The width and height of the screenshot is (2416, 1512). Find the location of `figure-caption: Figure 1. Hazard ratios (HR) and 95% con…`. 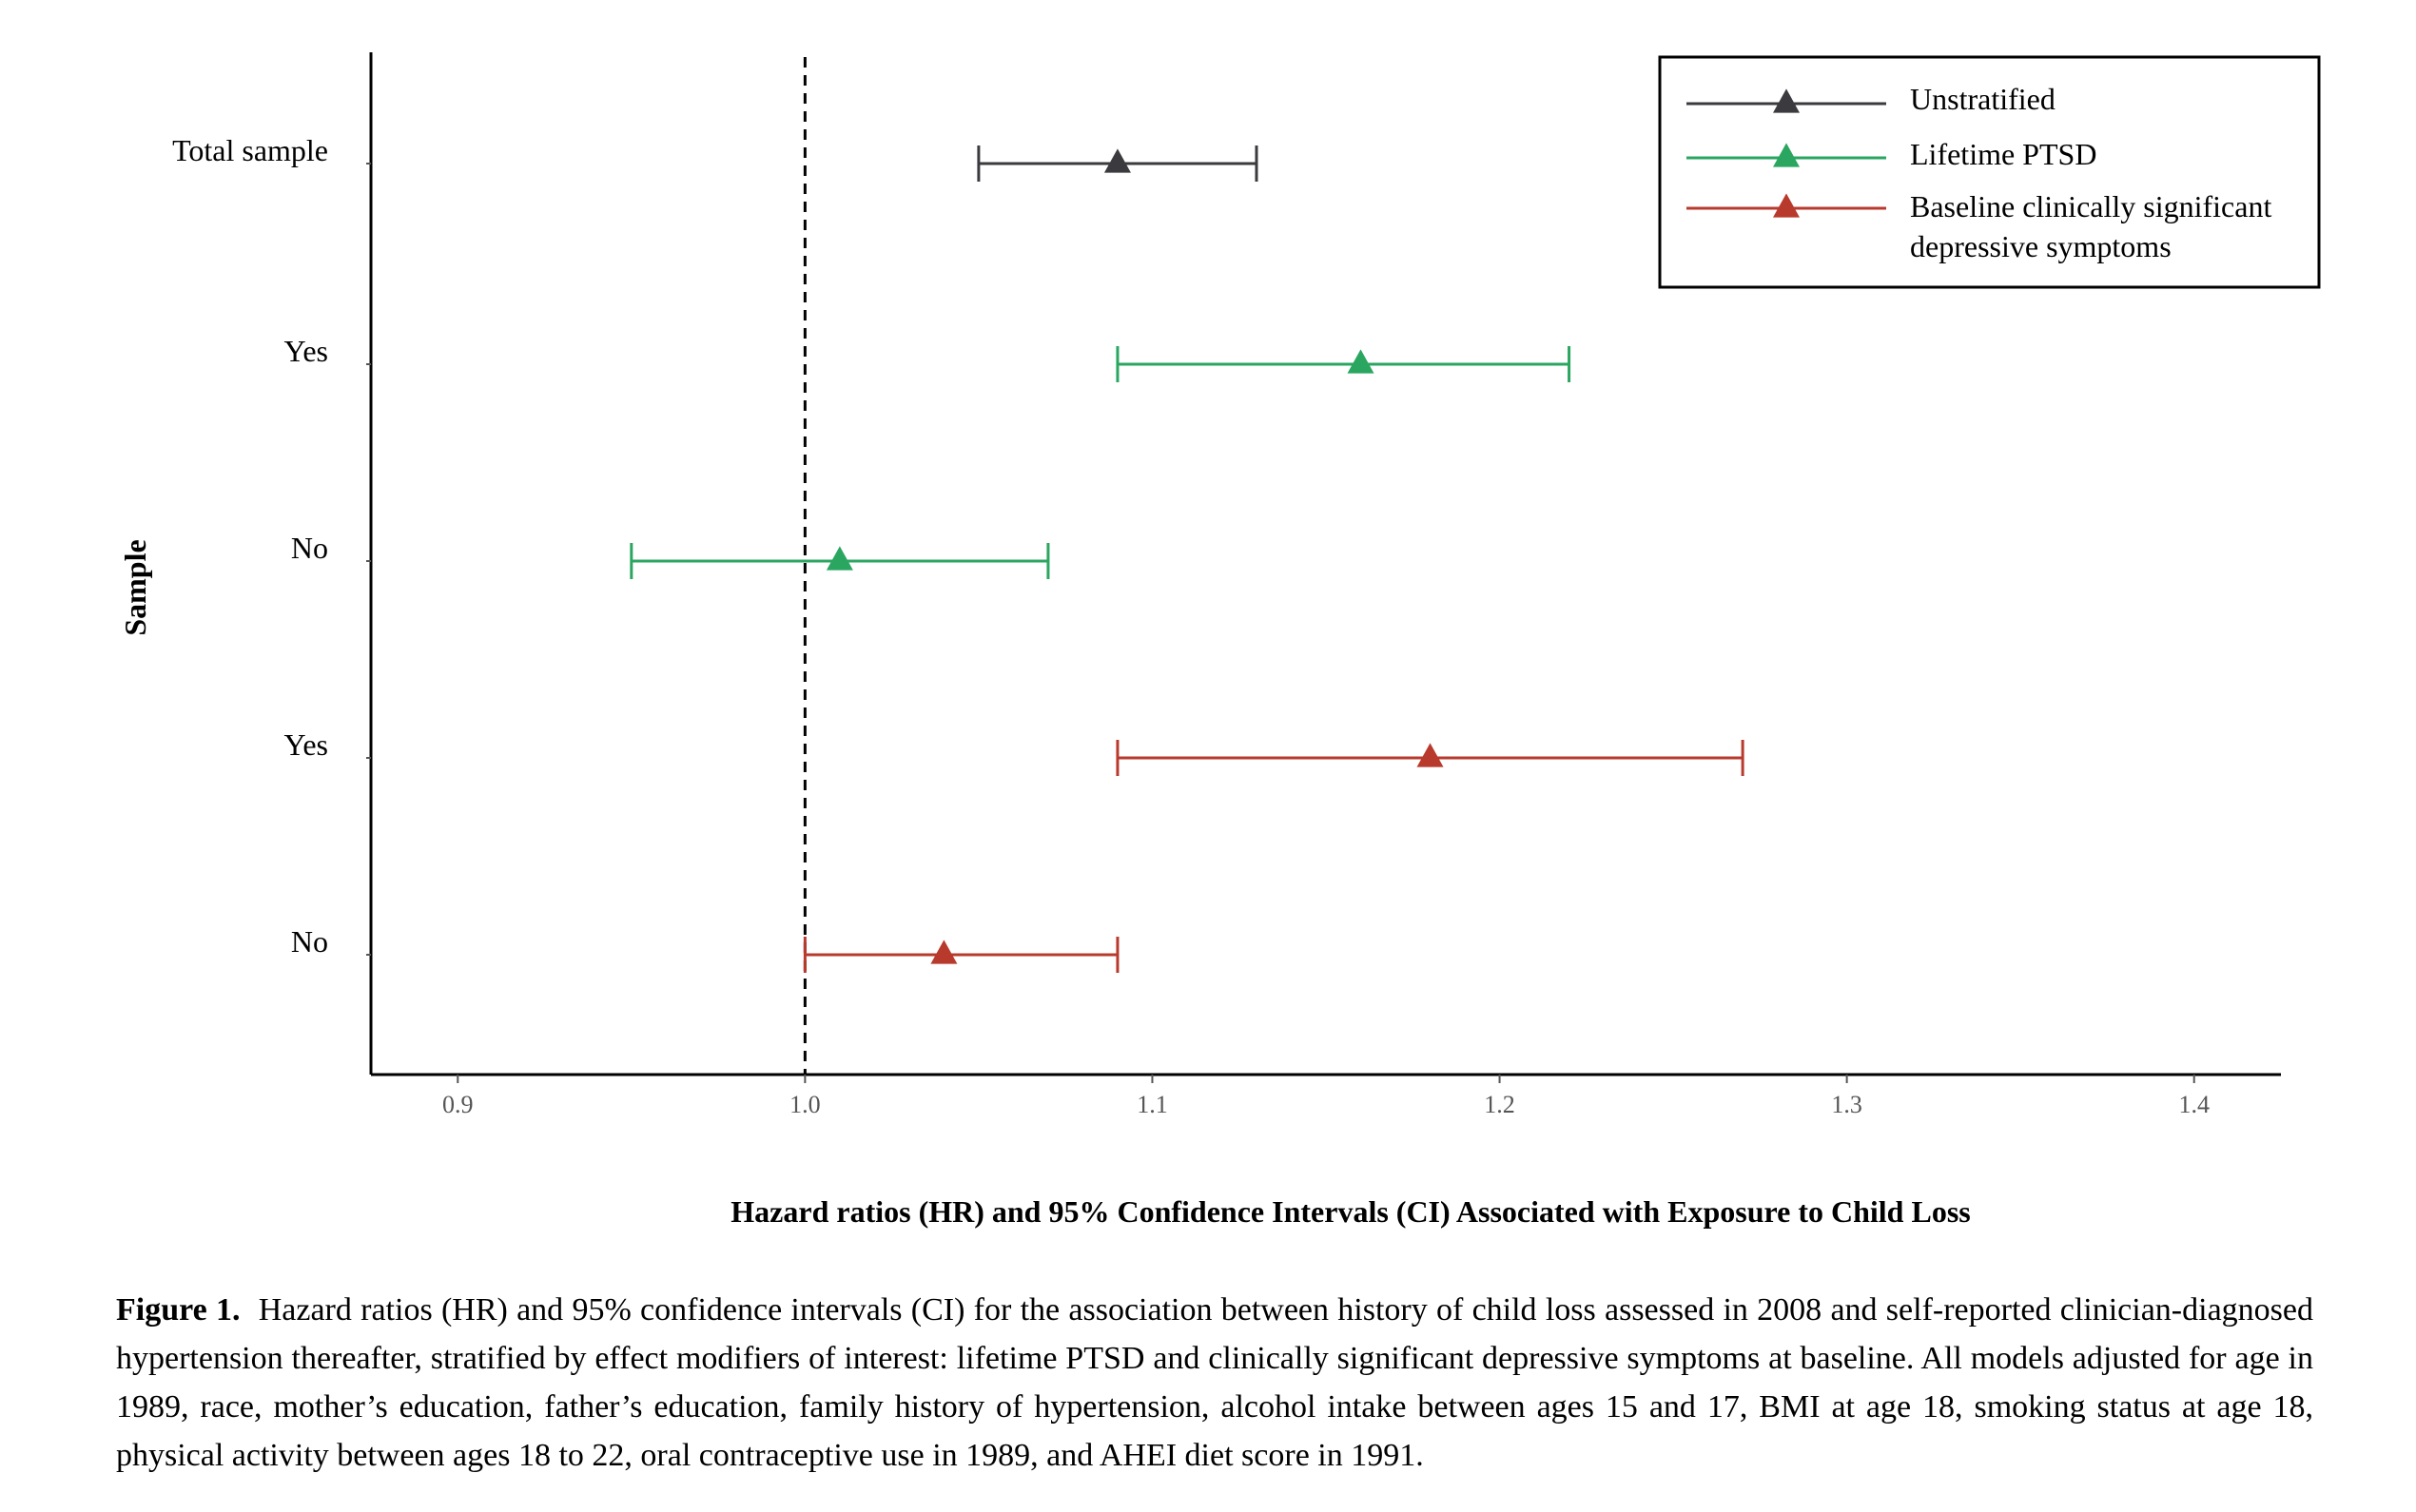

figure-caption: Figure 1. Hazard ratios (HR) and 95% con… is located at coordinates (1215, 1383).